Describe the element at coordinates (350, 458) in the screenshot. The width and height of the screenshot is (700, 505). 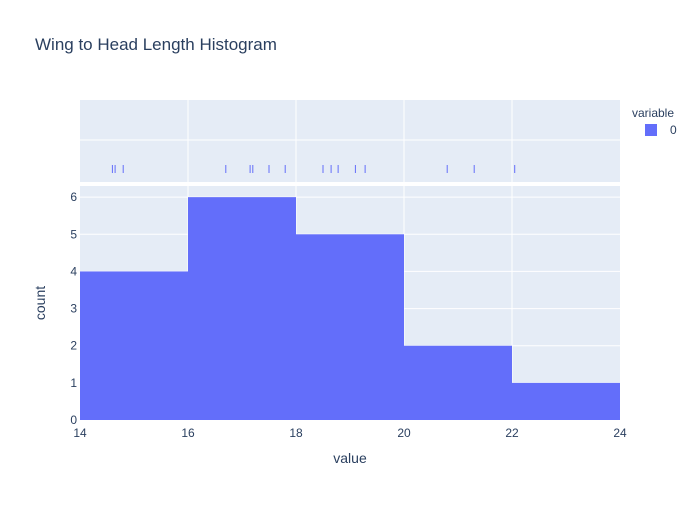
I see `x-axis-title: value` at that location.